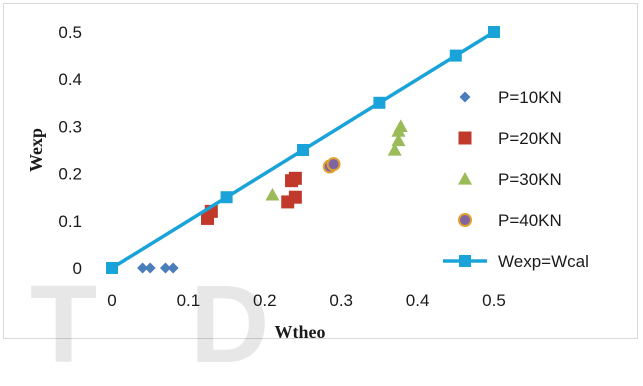 The height and width of the screenshot is (386, 643). Describe the element at coordinates (341, 300) in the screenshot. I see `x-tick-label: 0.3` at that location.